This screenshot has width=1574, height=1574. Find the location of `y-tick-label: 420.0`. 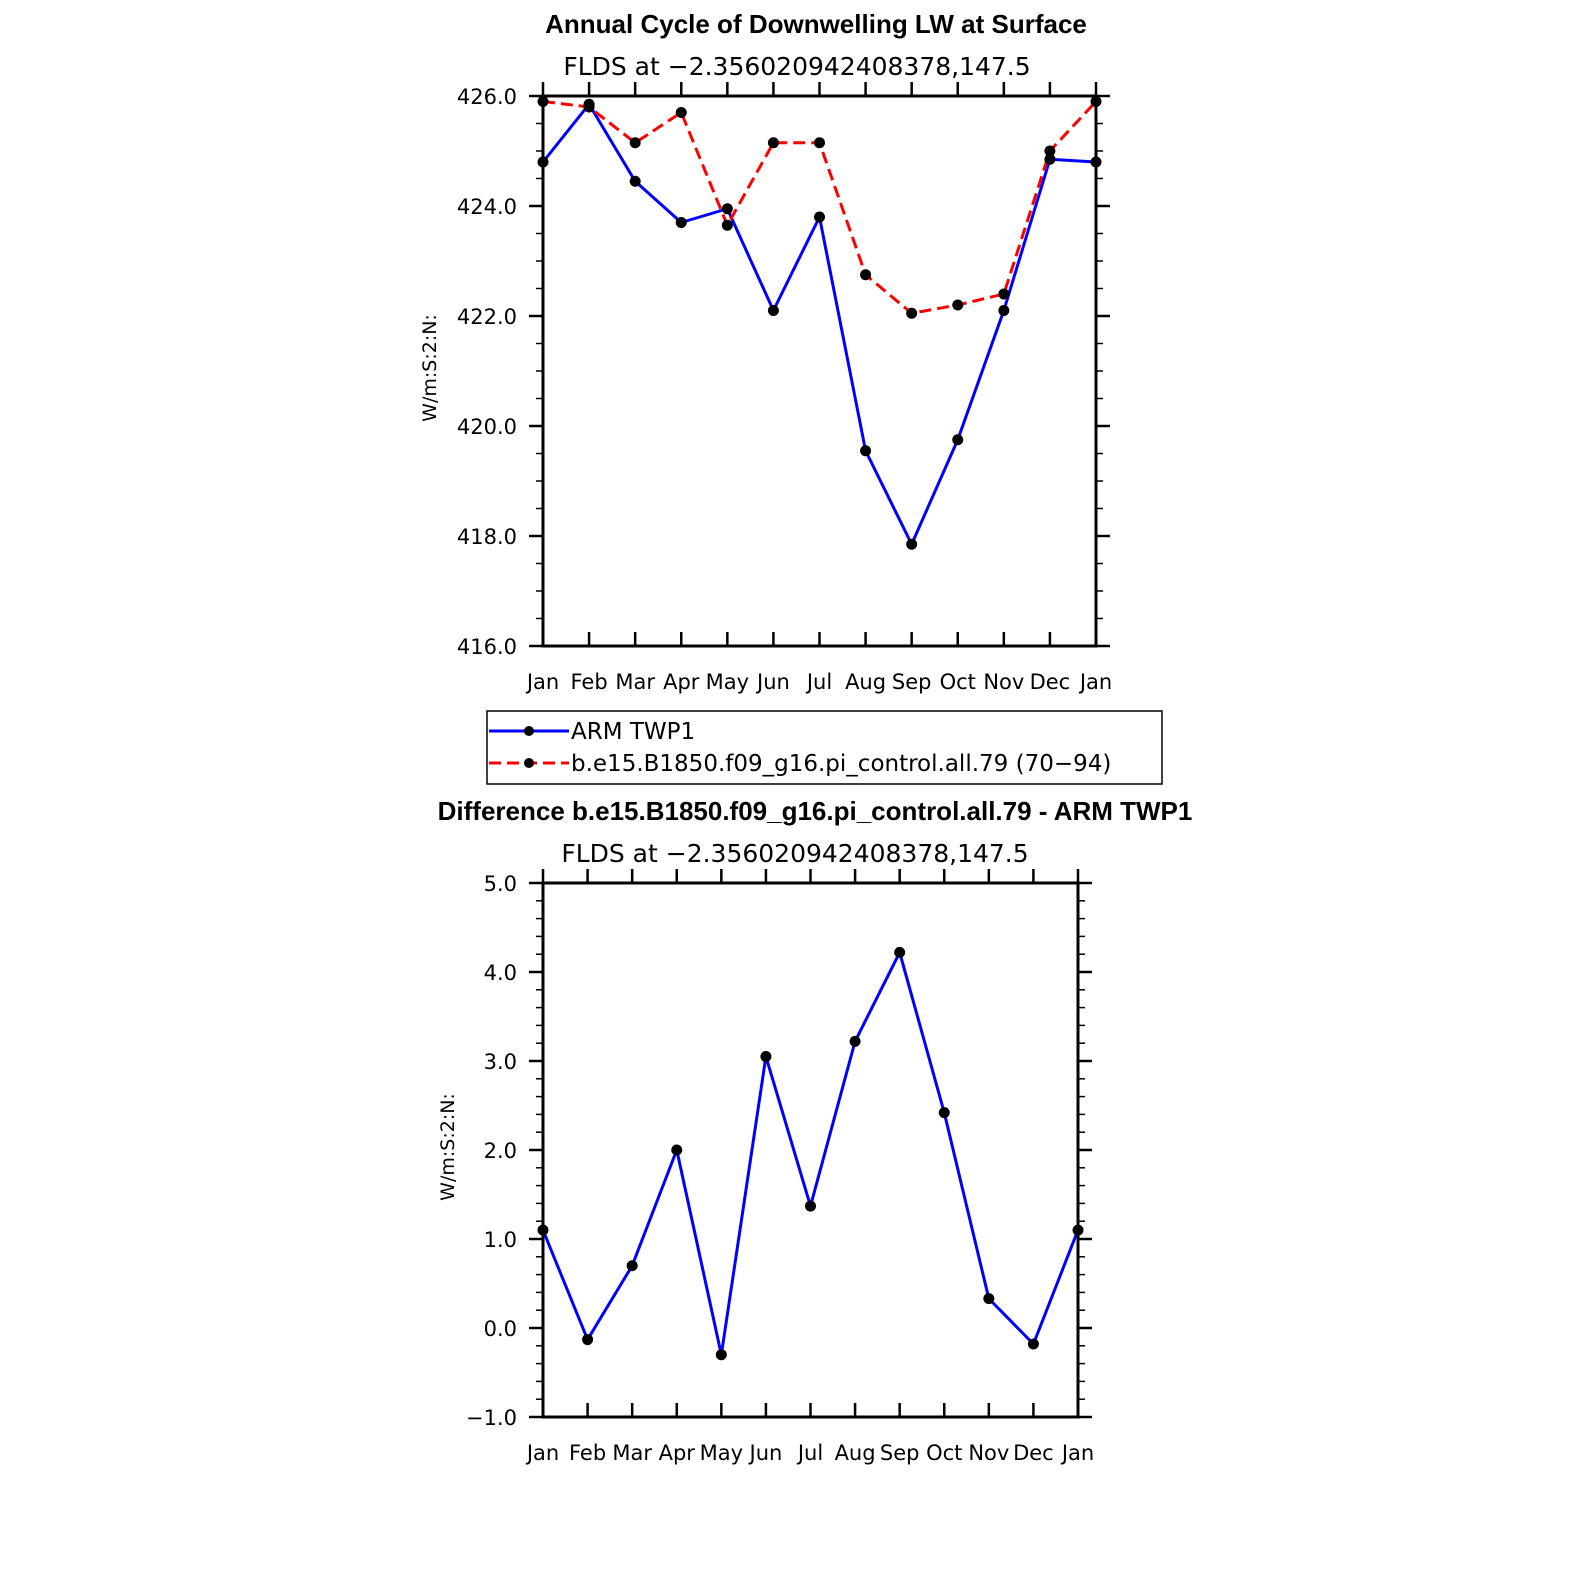

y-tick-label: 420.0 is located at coordinates (487, 427).